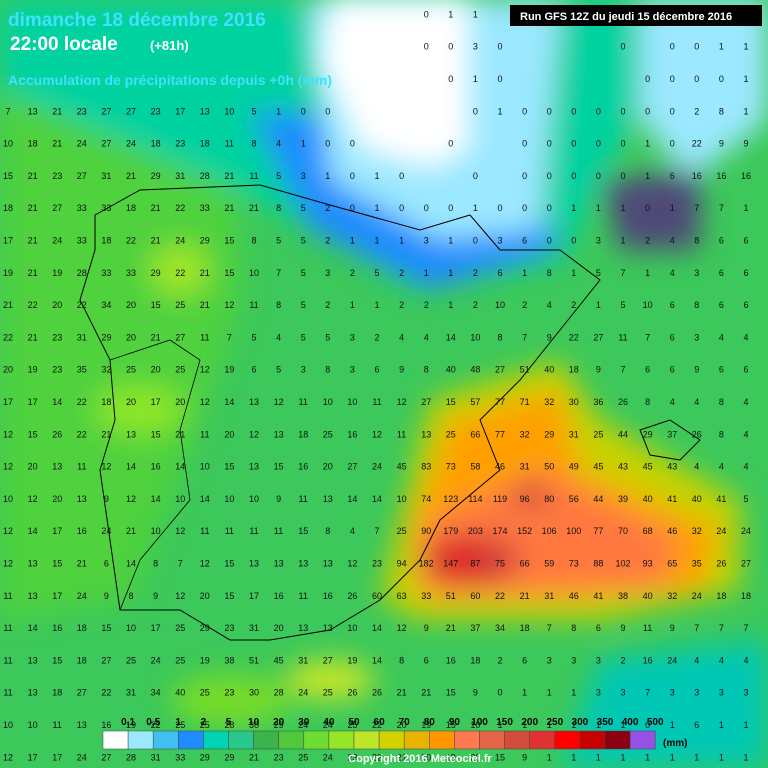  Describe the element at coordinates (57, 499) in the screenshot. I see `grid-value: 20` at that location.